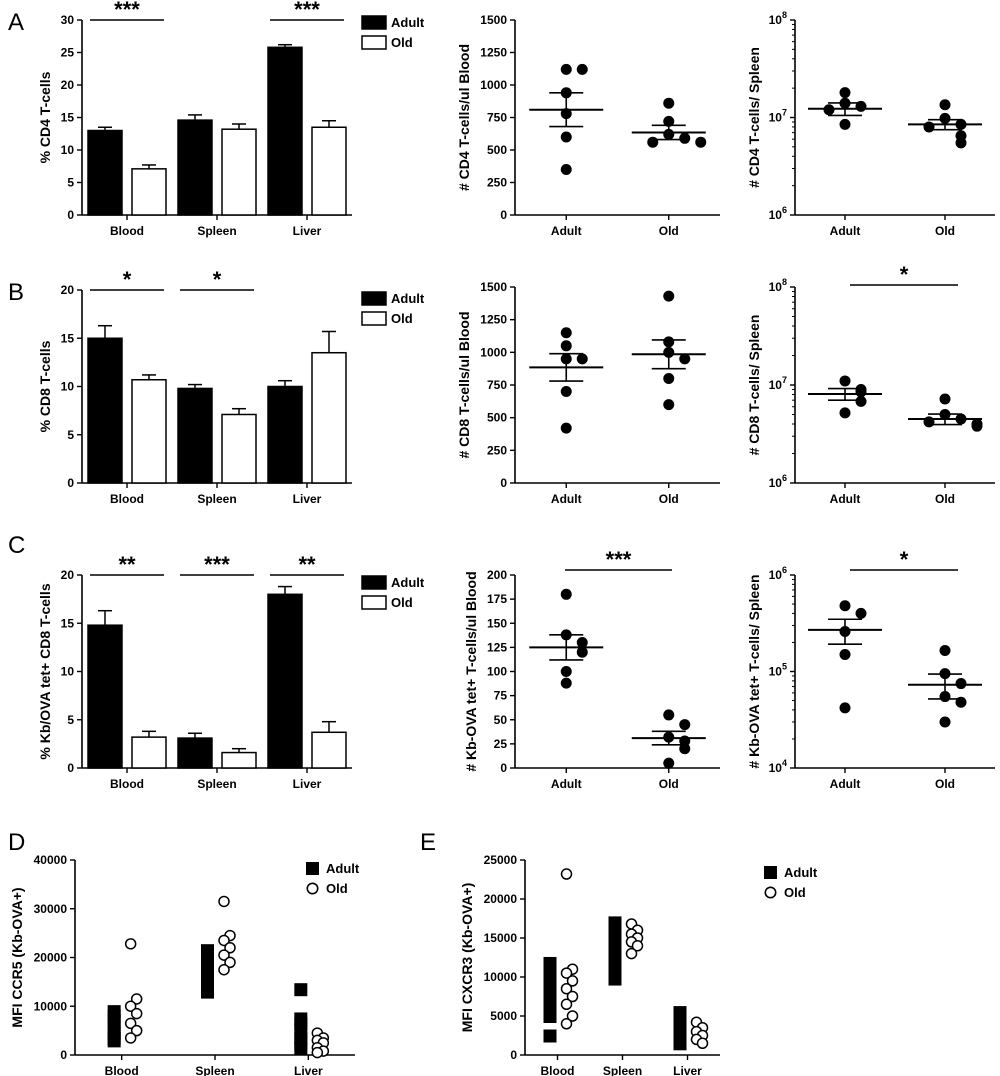  Describe the element at coordinates (778, 116) in the screenshot. I see `y-tick-label: 10⁷` at that location.